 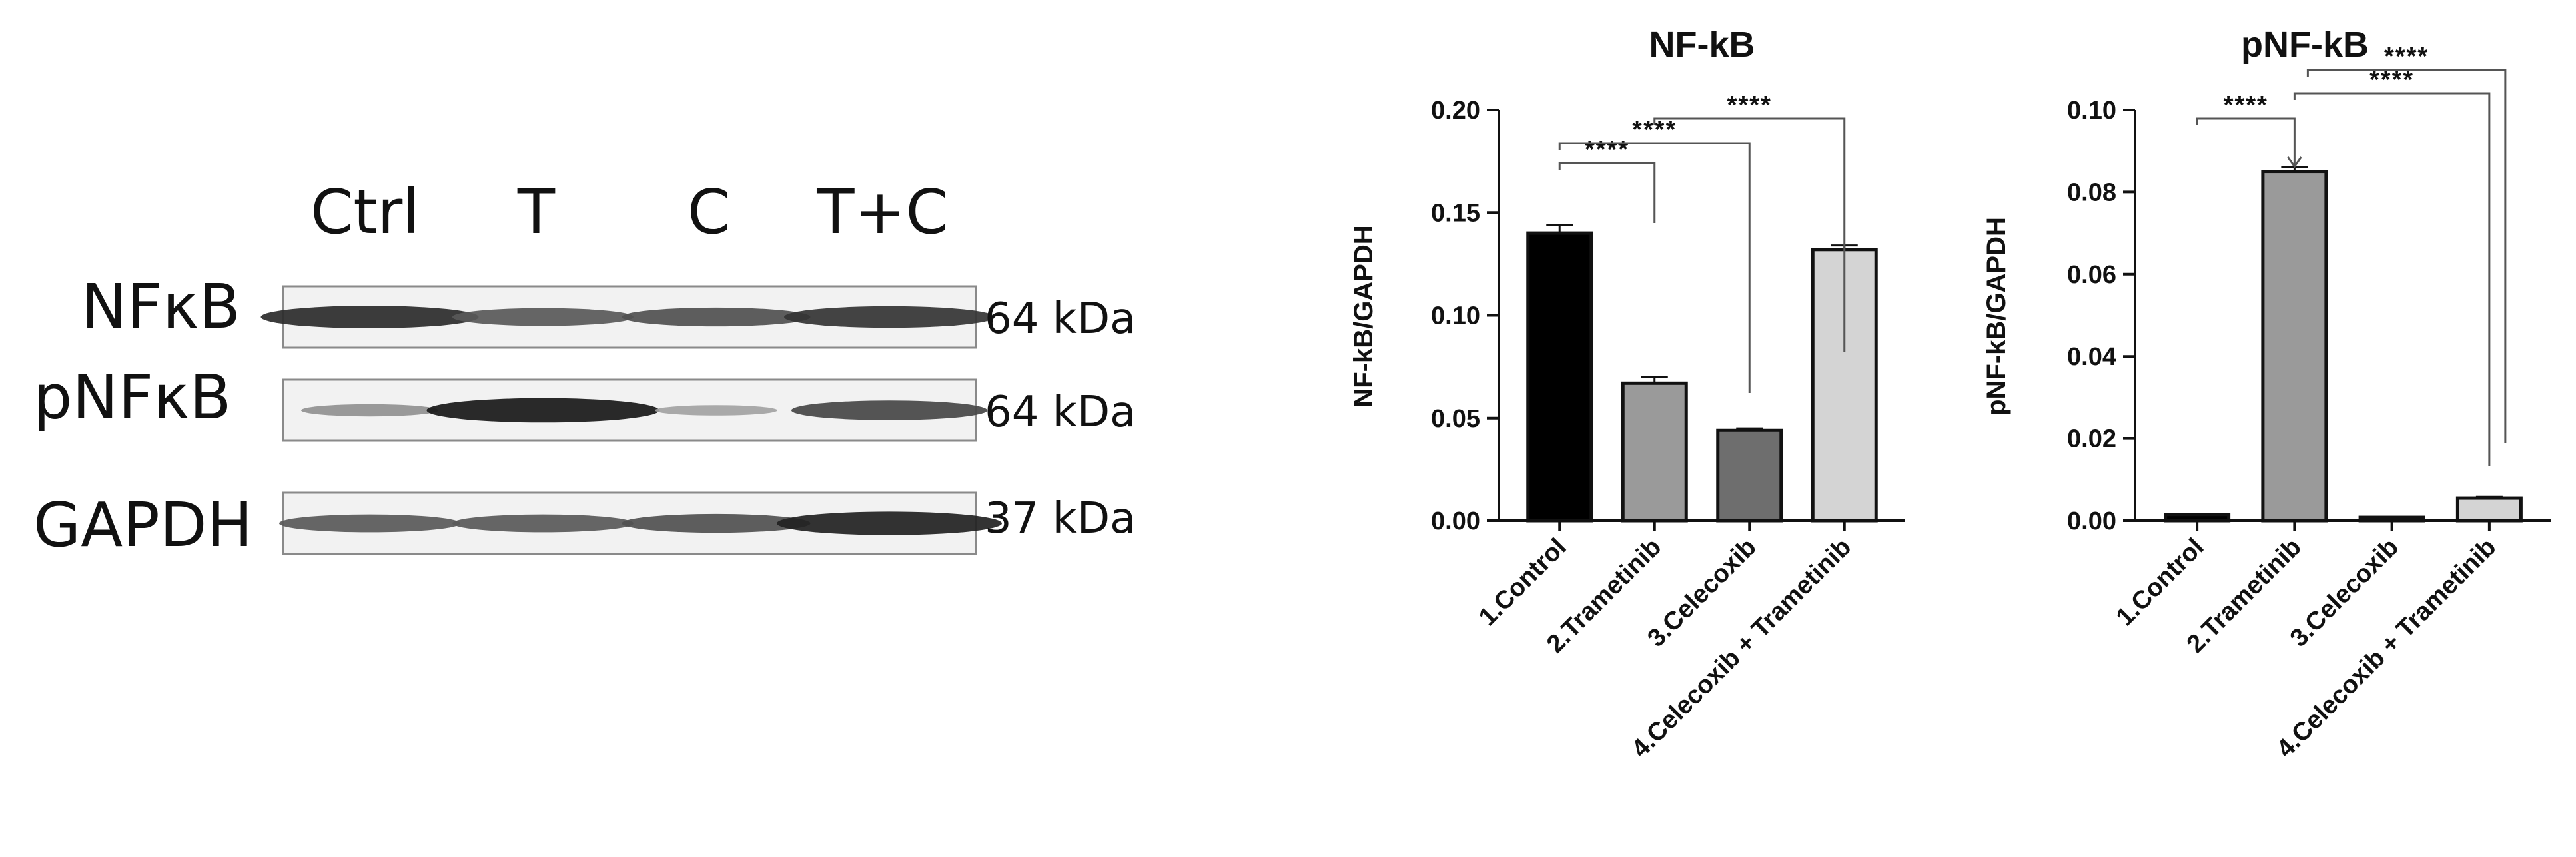 What do you see at coordinates (1364, 316) in the screenshot?
I see `y-axis-label: NF-kB/GAPDH` at bounding box center [1364, 316].